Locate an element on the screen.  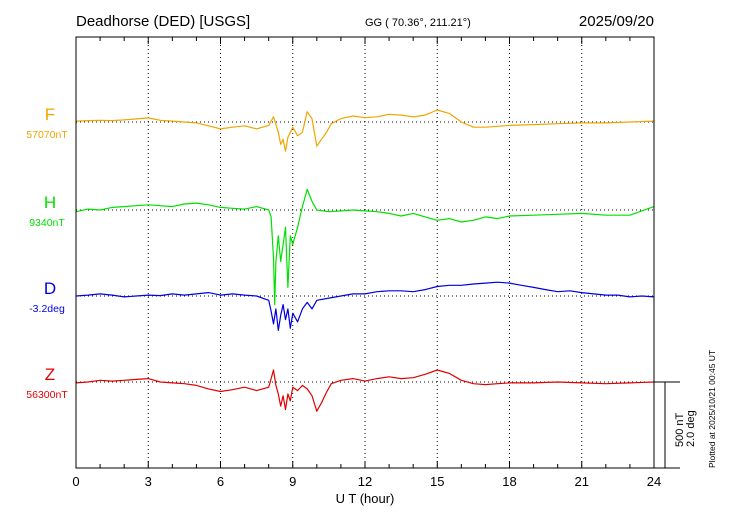
x-axis-label: U T (hour) is located at coordinates (365, 498).